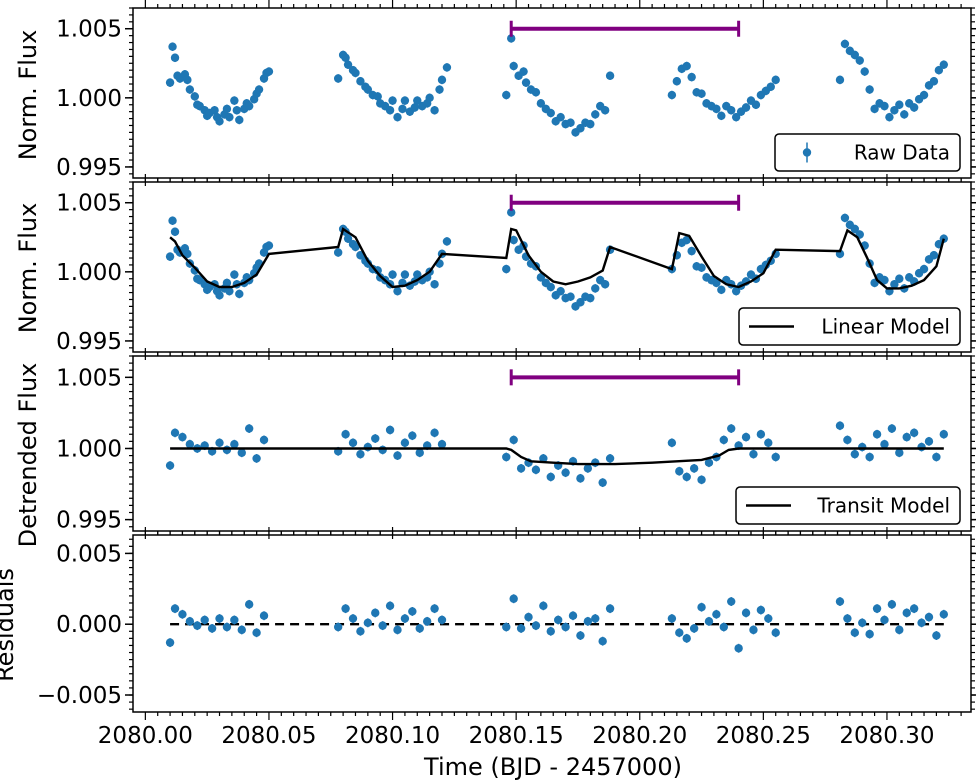  Describe the element at coordinates (639, 736) in the screenshot. I see `x-tick-label: 2080.20` at that location.